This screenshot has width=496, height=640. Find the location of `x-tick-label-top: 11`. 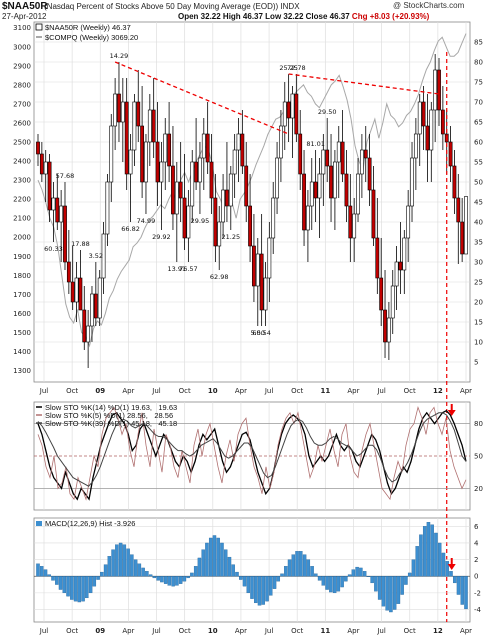

x-tick-label-top: 11 is located at coordinates (325, 391).